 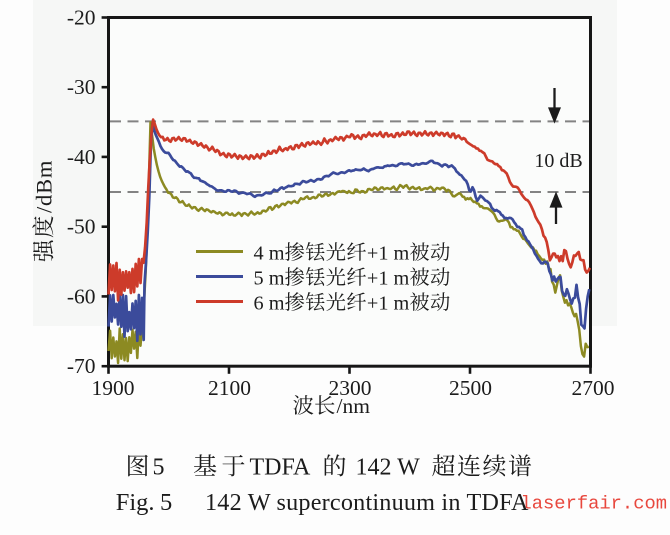 What do you see at coordinates (281, 468) in the screenshot?
I see `svg-text: TDFA` at bounding box center [281, 468].